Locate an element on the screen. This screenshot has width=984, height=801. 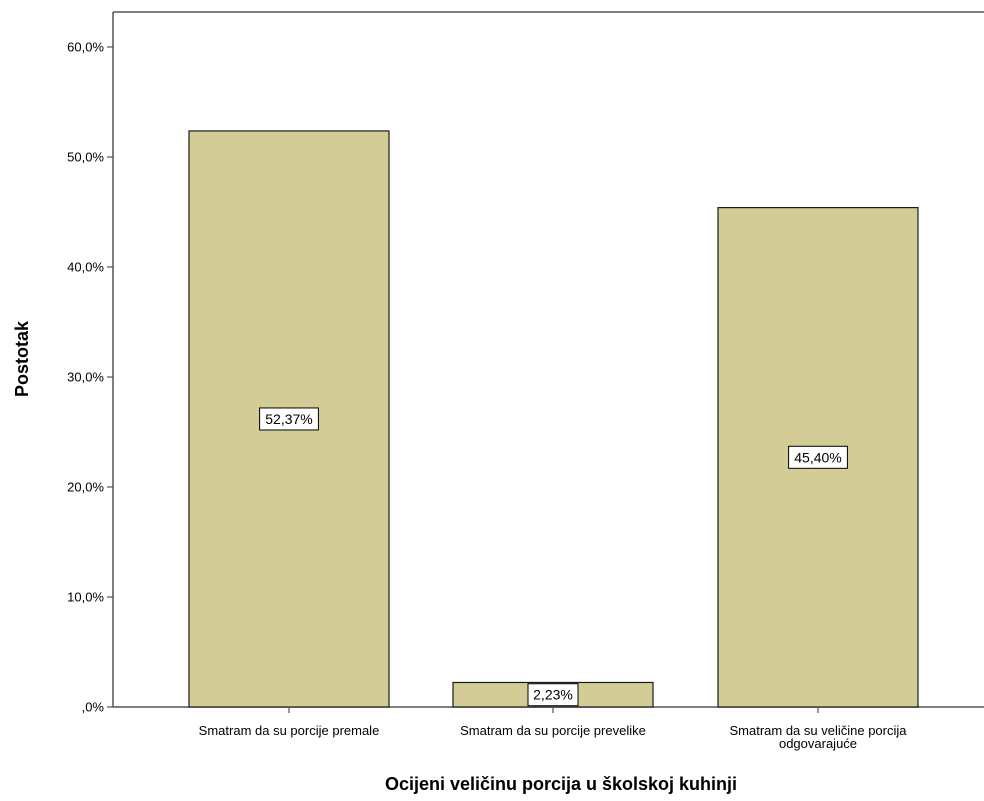
y-tick-label: 20,0% is located at coordinates (85, 487).